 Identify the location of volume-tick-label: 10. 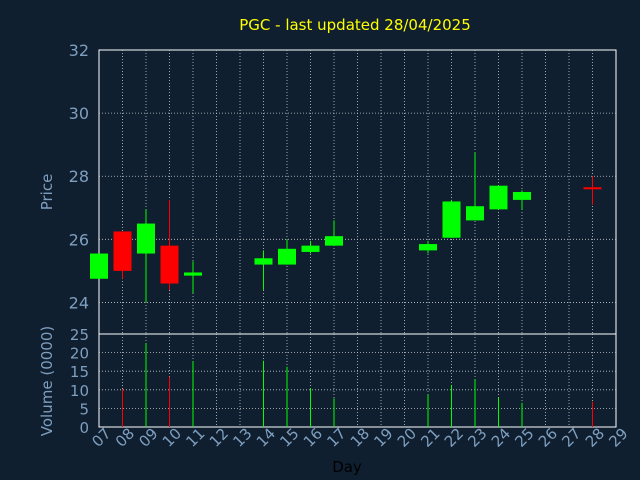
(79, 391).